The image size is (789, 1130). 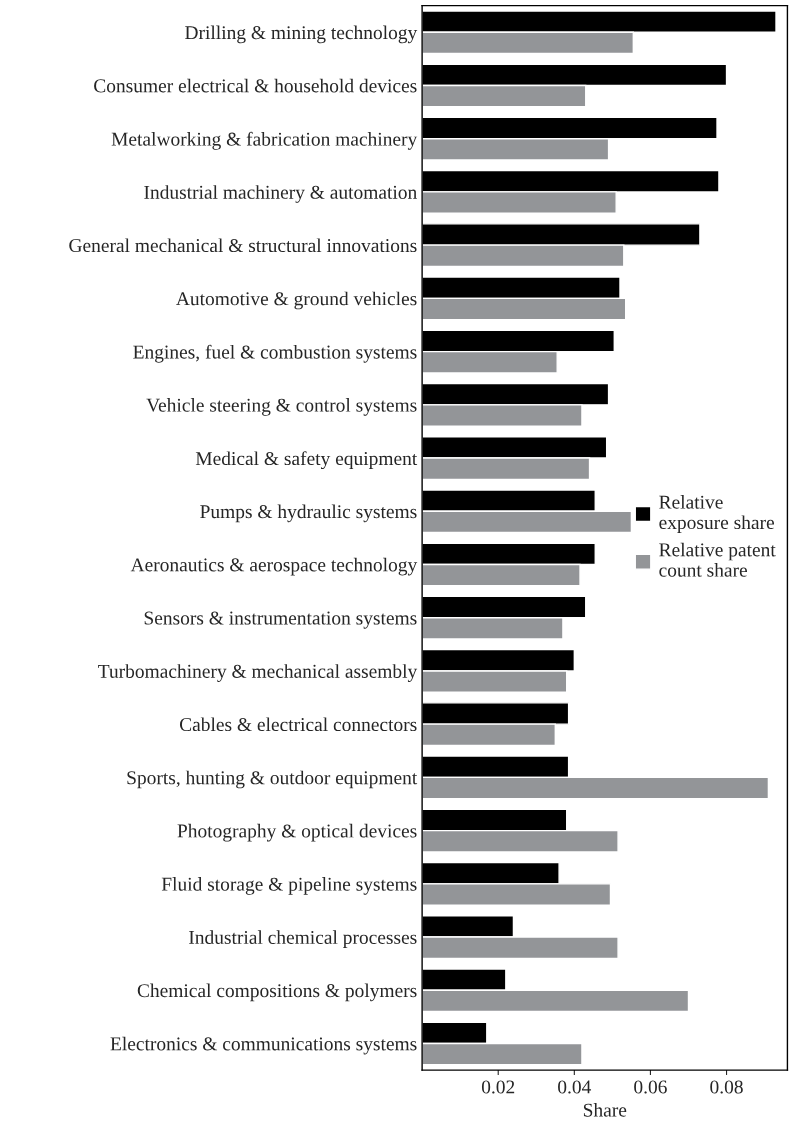 I want to click on y-tick-label: Turbomachinery & mechanical assembly, so click(x=258, y=673).